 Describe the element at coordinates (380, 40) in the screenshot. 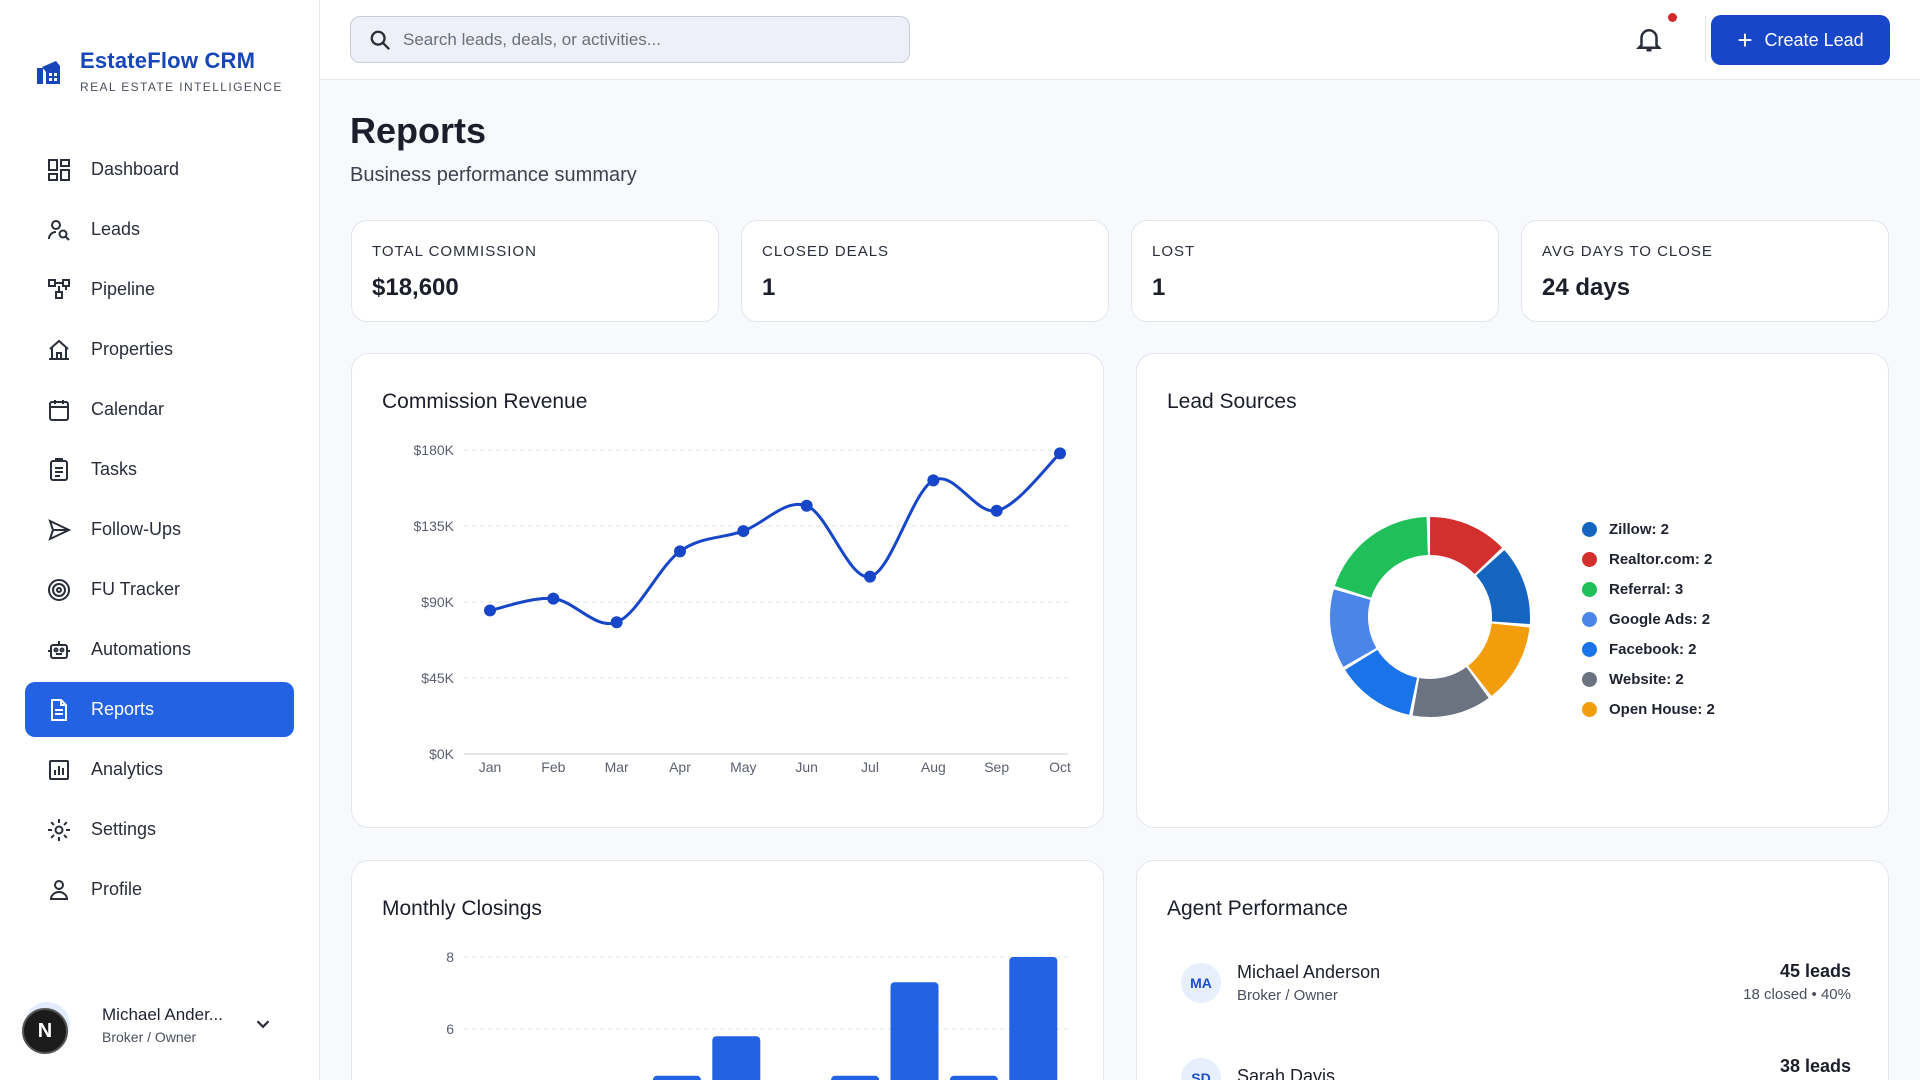

I see `search-icon` at that location.